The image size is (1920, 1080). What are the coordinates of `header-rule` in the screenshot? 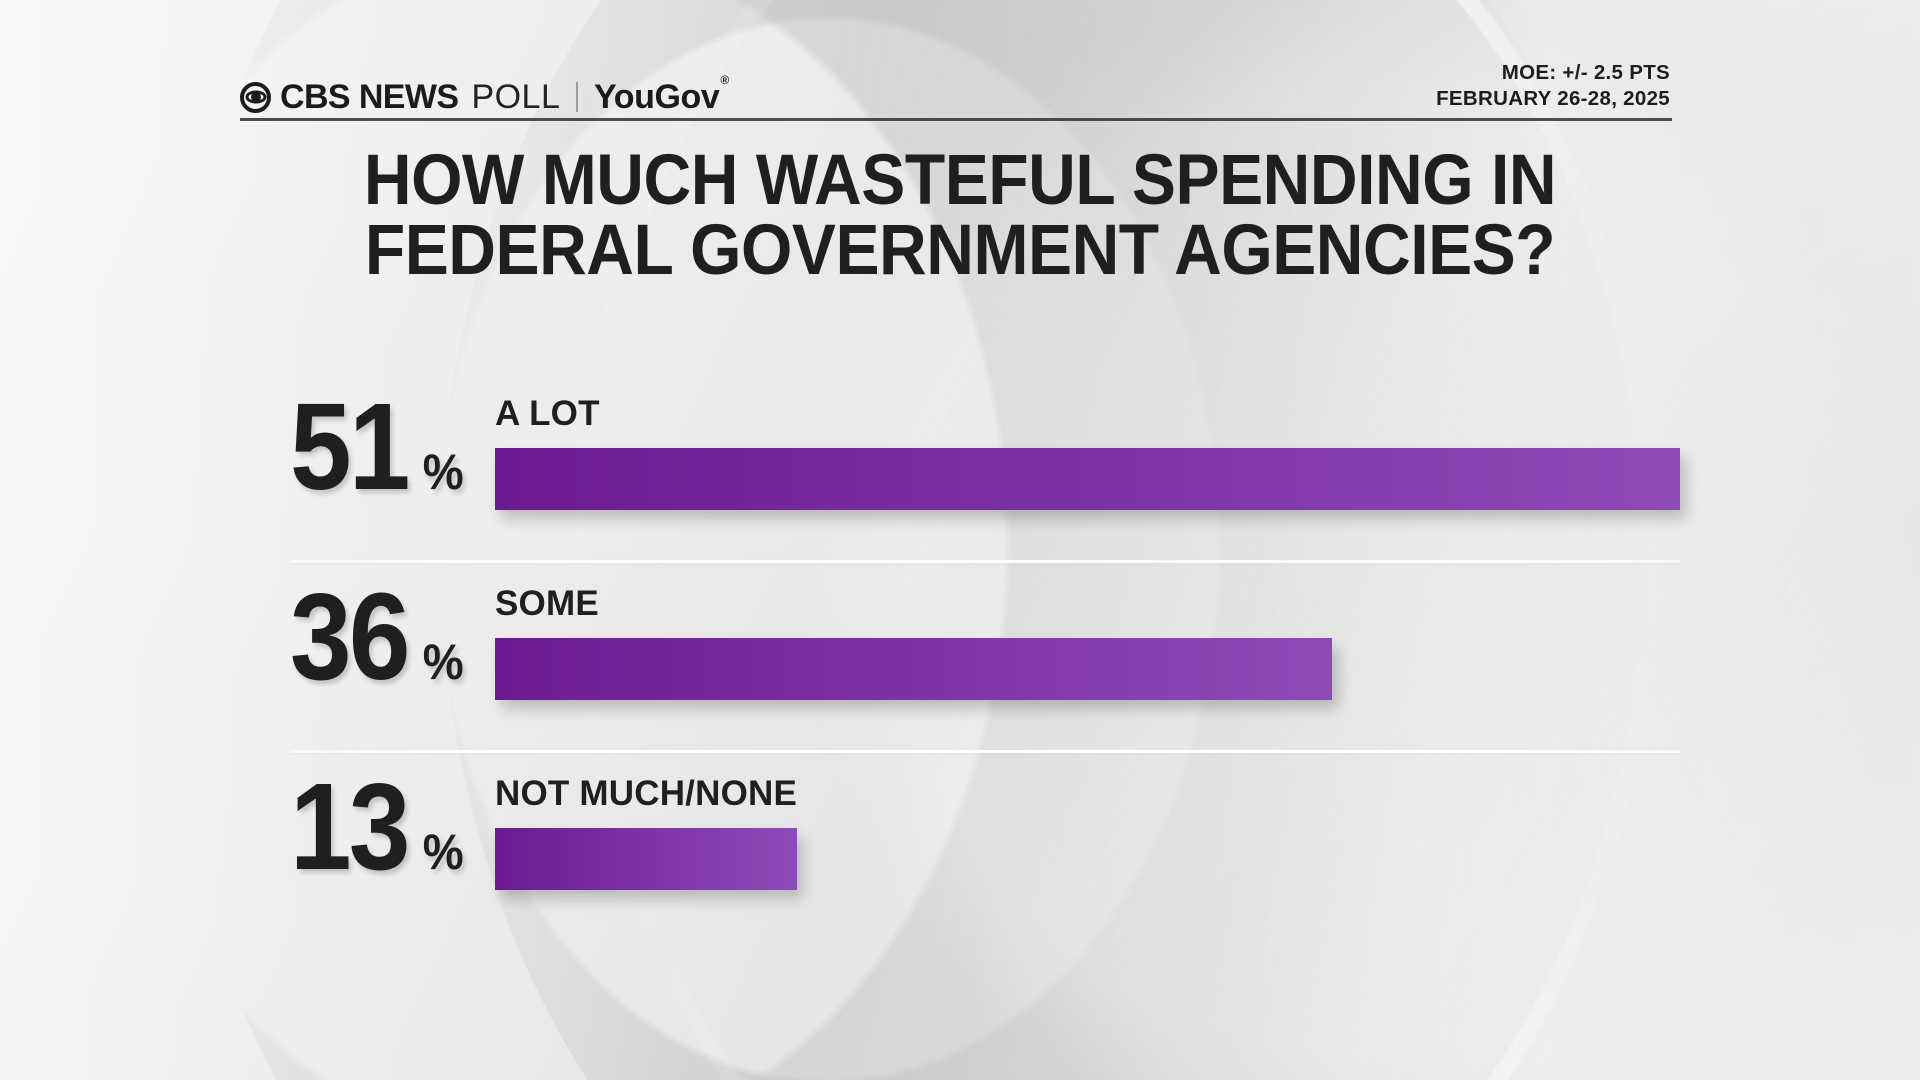 It's located at (956, 119).